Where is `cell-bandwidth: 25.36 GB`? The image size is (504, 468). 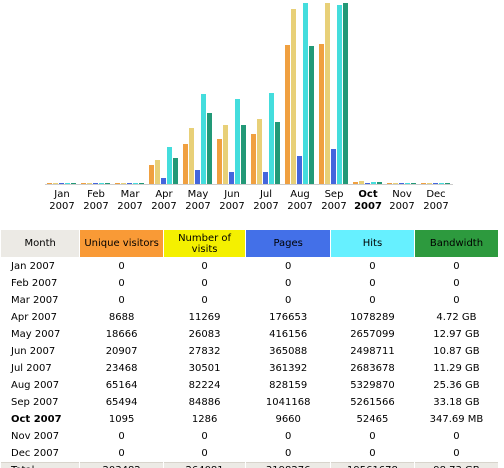
cell-bandwidth: 25.36 GB is located at coordinates (456, 385).